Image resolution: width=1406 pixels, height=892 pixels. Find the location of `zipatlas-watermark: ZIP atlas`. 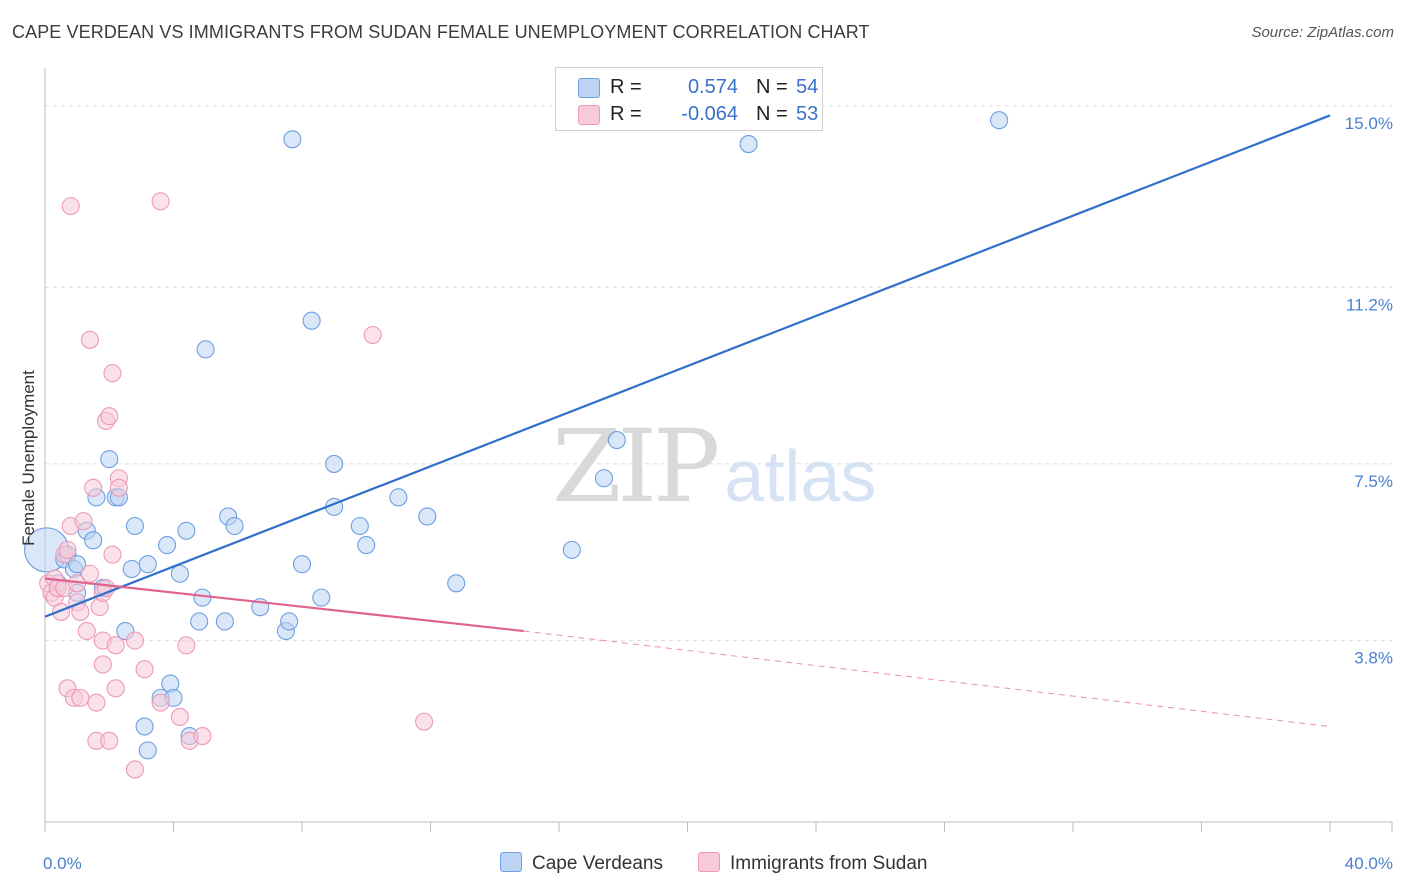

zipatlas-watermark: ZIP atlas is located at coordinates (714, 466).